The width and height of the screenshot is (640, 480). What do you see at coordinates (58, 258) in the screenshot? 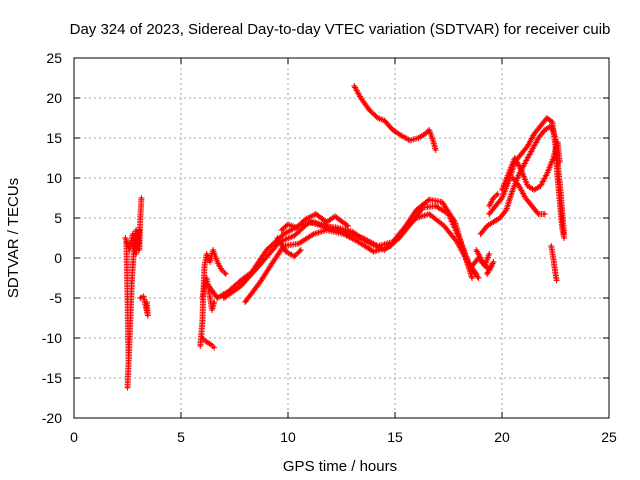
I see `y-tick-label: 0` at bounding box center [58, 258].